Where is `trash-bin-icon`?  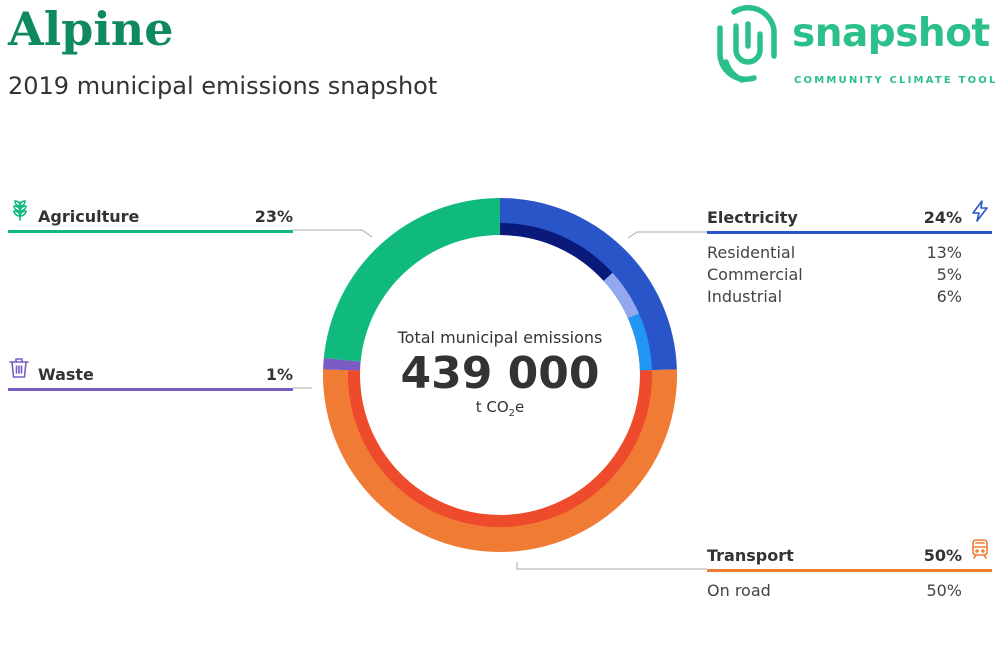 trash-bin-icon is located at coordinates (19, 368).